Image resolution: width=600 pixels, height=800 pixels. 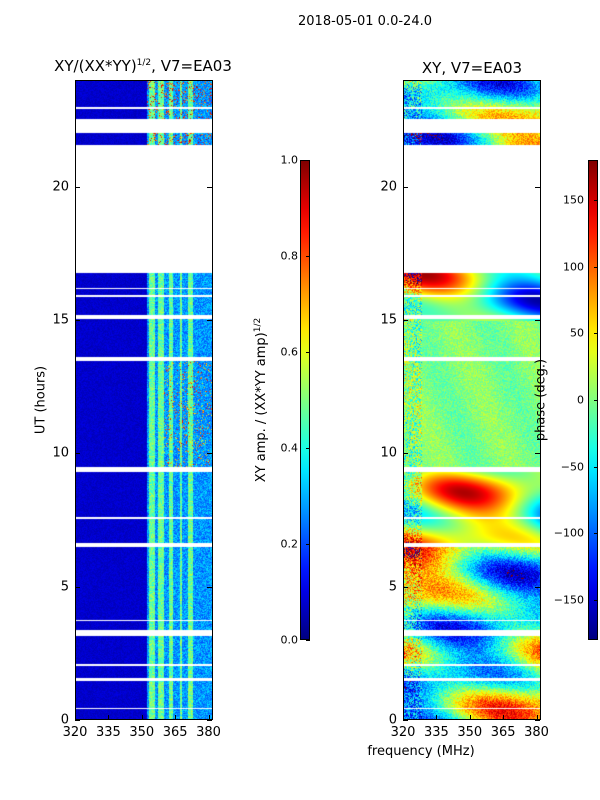 I want to click on amplitude-ytick-label: 0, so click(x=64, y=720).